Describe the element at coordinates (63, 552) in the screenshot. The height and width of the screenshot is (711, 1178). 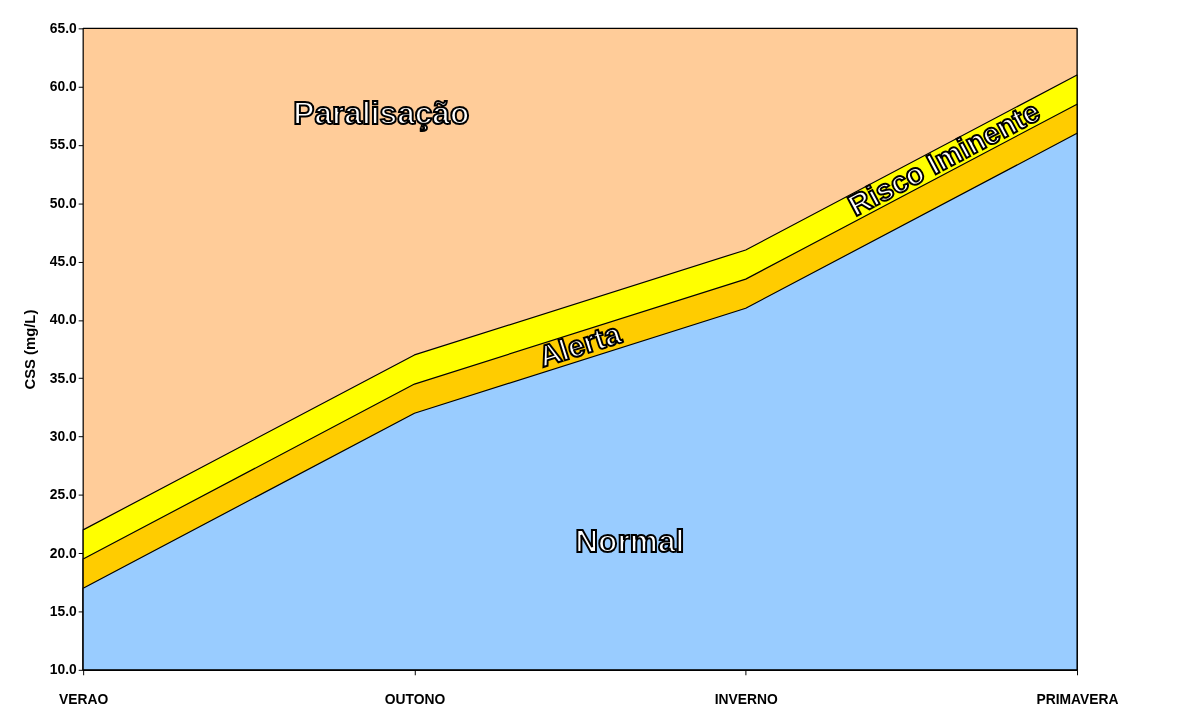
I see `y-tick-label: 20.0` at that location.